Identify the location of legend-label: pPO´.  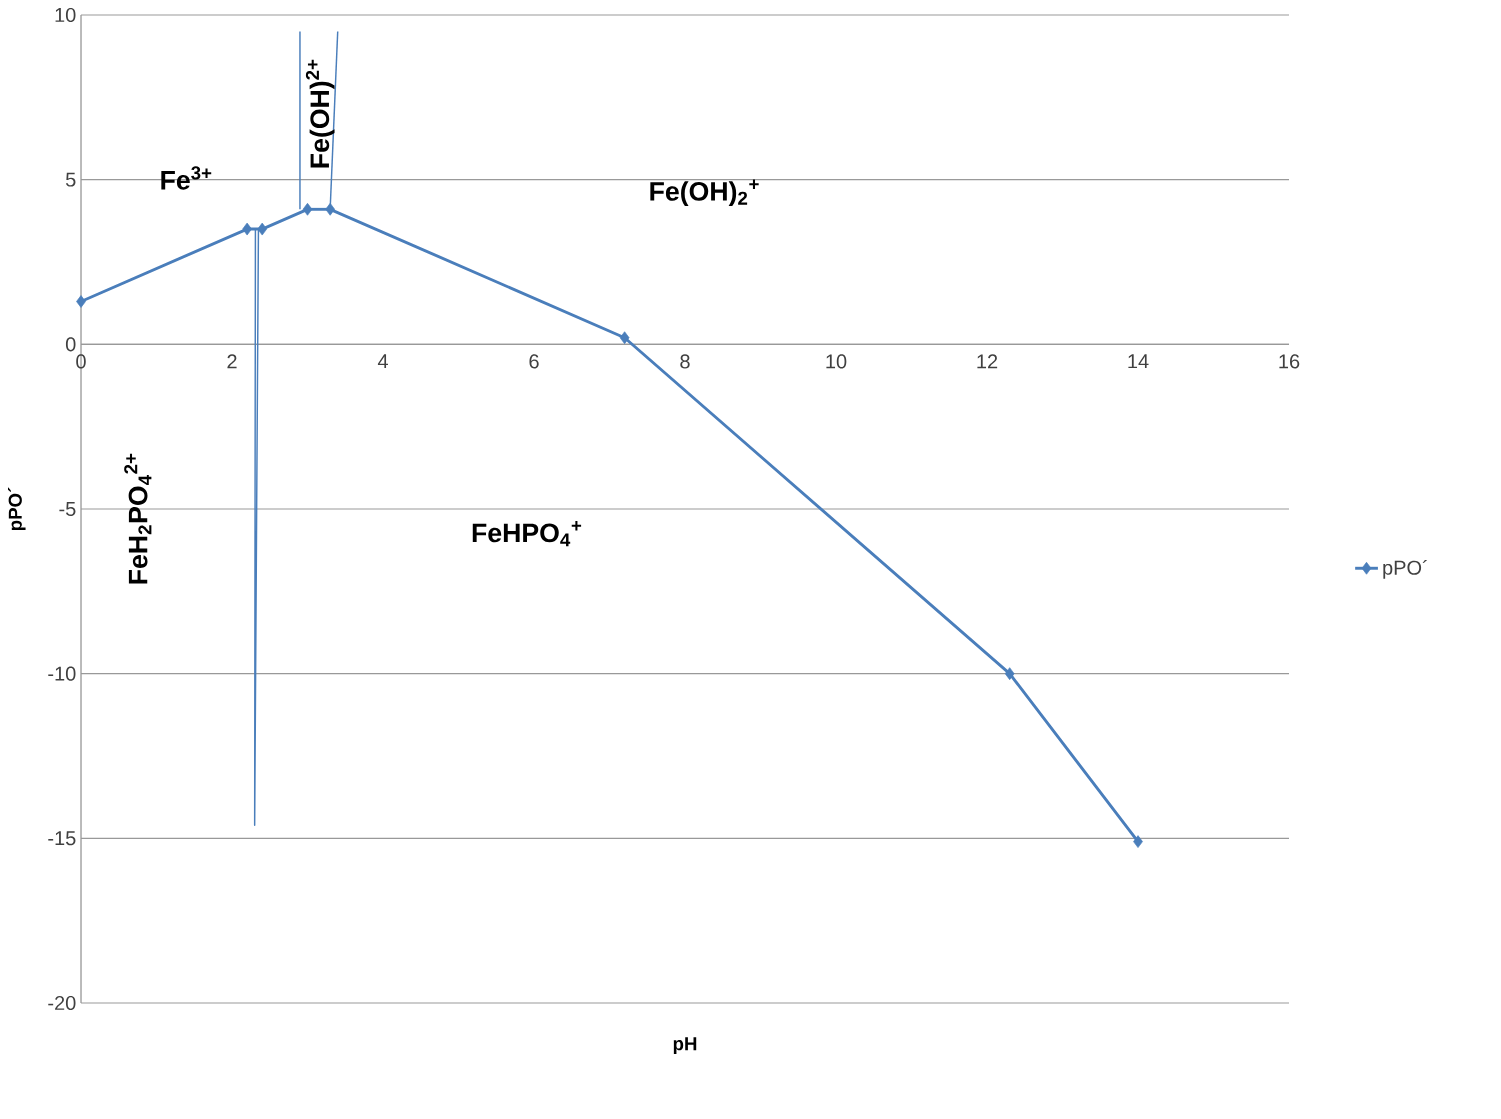
(1405, 569).